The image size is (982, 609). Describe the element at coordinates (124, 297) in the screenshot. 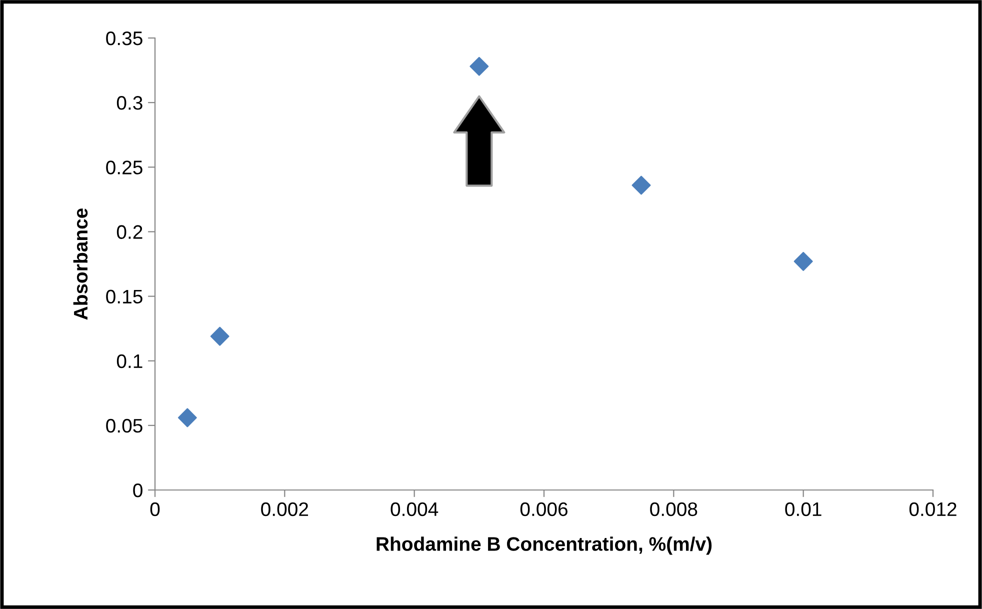

I see `y-tick-label: 0.15` at that location.